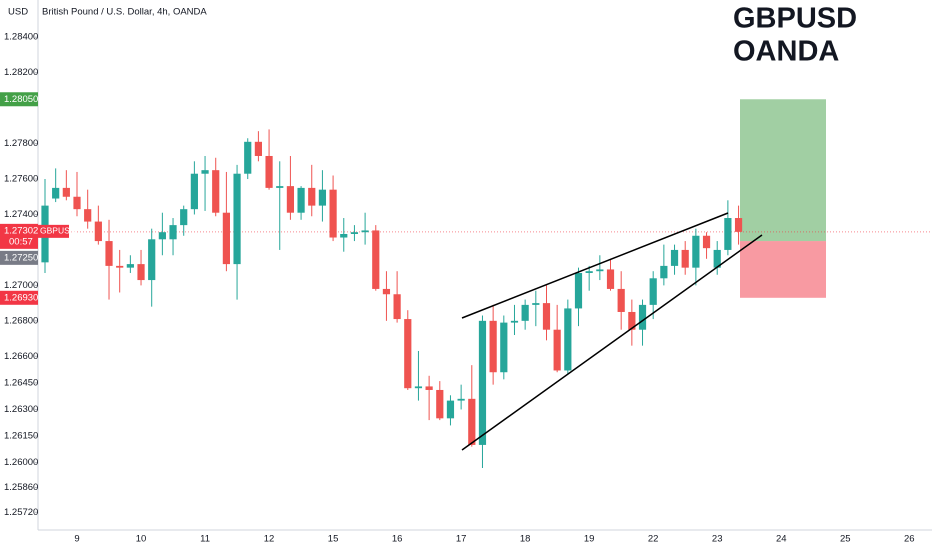 The height and width of the screenshot is (550, 932). Describe the element at coordinates (525, 539) in the screenshot. I see `x-tick-label: 18` at that location.